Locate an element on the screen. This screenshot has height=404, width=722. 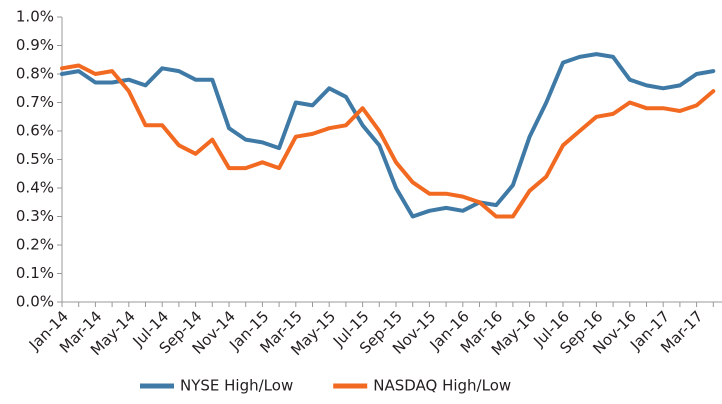
y-tick-label: 0.7% is located at coordinates (35, 102).